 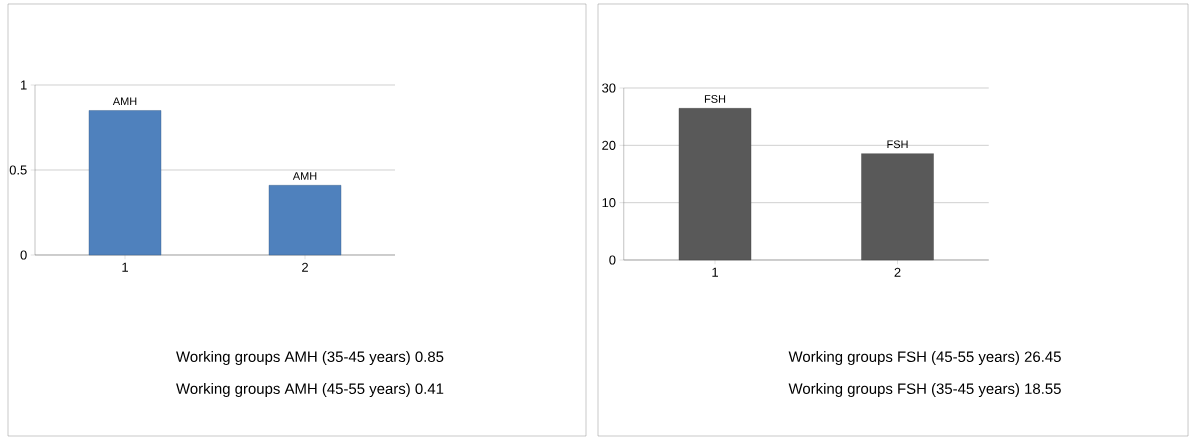 What do you see at coordinates (310, 390) in the screenshot?
I see `text: Working groups AMH (45-55 years) 0.41` at bounding box center [310, 390].